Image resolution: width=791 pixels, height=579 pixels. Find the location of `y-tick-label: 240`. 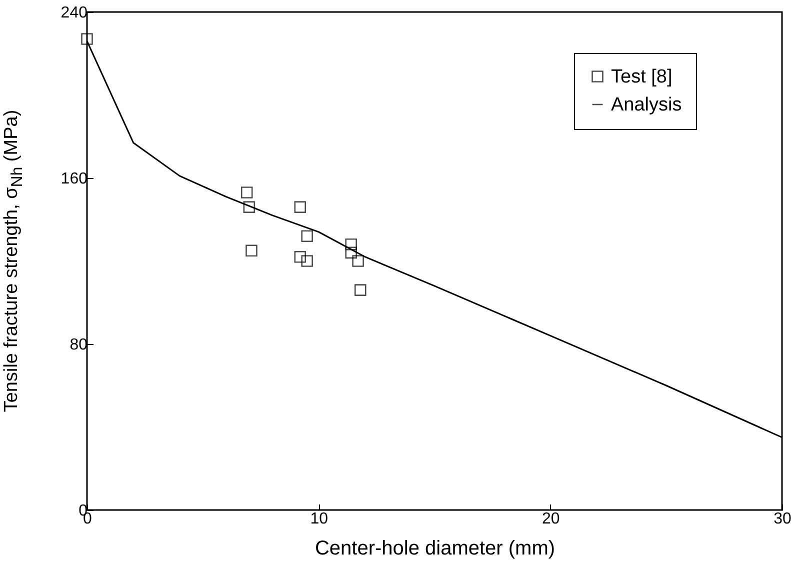

y-tick-label: 240 is located at coordinates (74, 13).